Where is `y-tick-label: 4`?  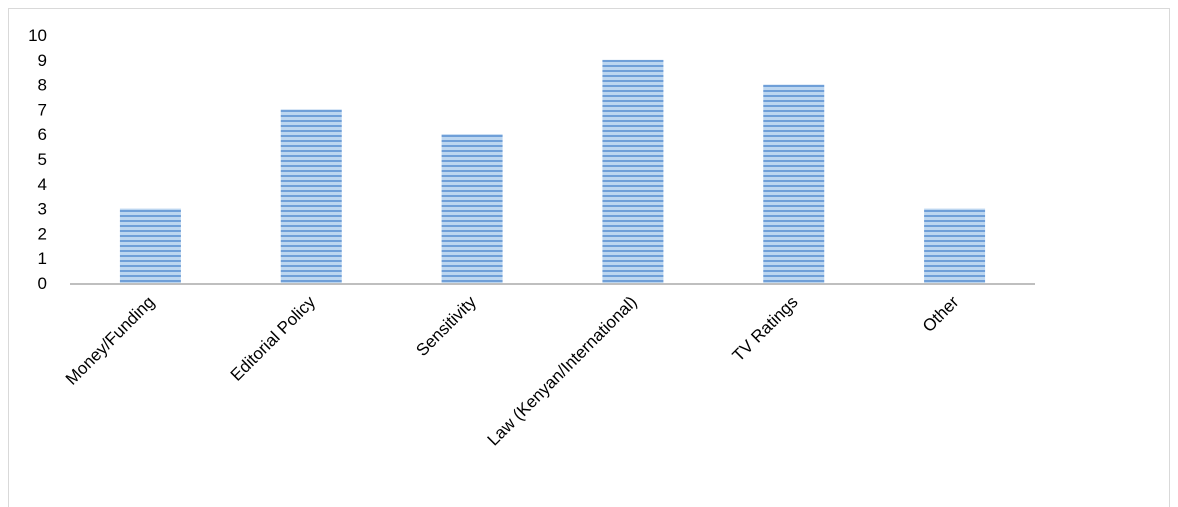 y-tick-label: 4 is located at coordinates (42, 184).